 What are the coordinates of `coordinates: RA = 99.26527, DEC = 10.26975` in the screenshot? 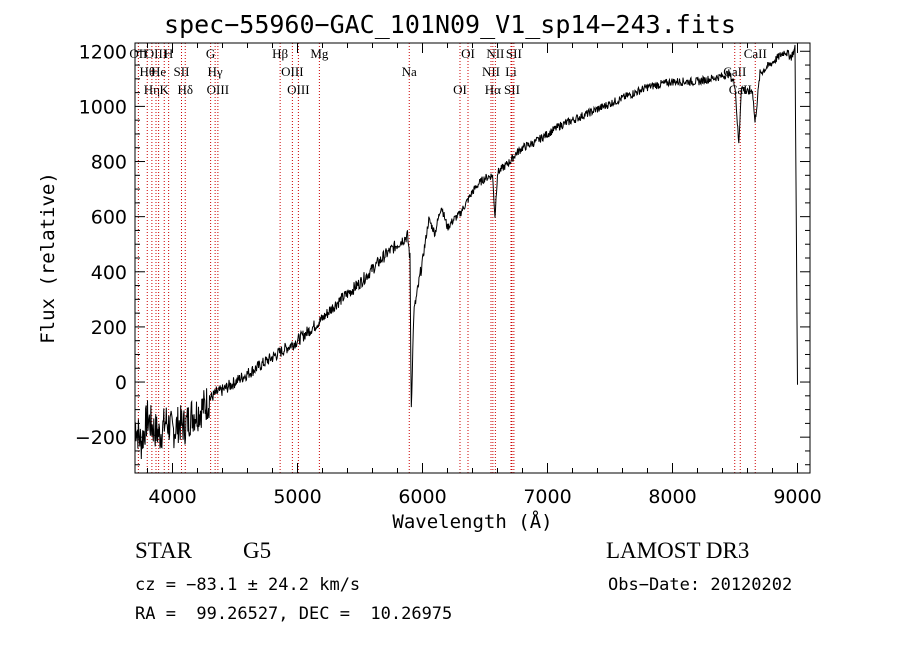 It's located at (294, 614).